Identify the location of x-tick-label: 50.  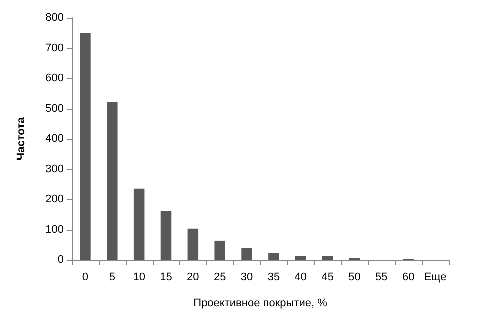
(354, 278).